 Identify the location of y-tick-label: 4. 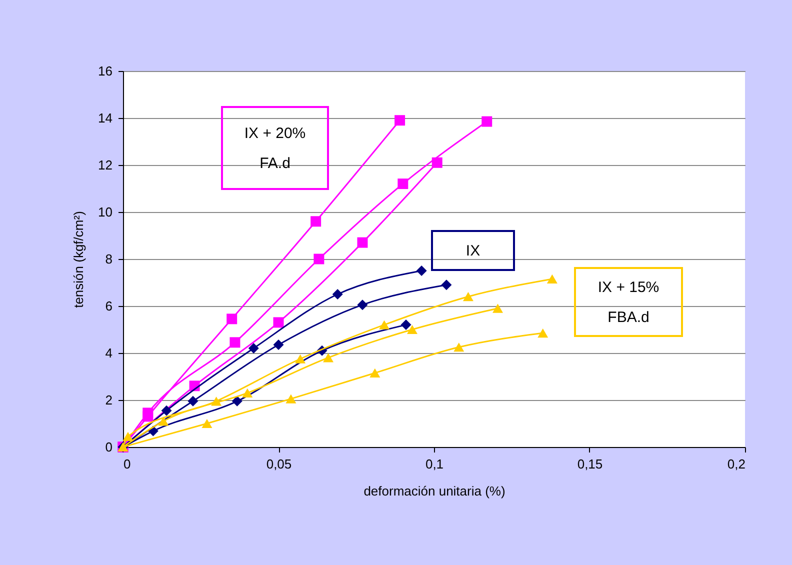
(108, 353).